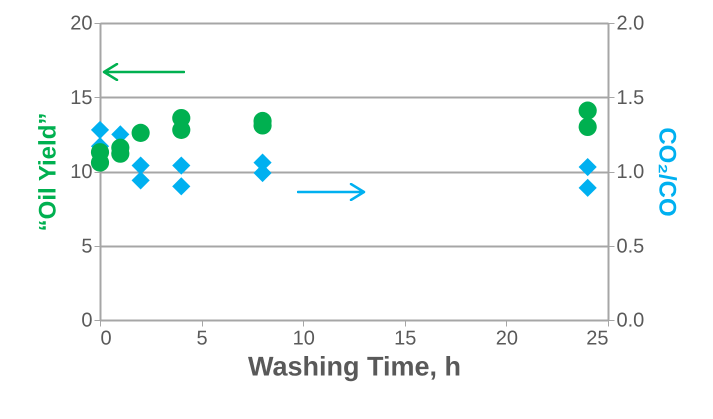  Describe the element at coordinates (405, 339) in the screenshot. I see `x-tick-label: 15` at that location.